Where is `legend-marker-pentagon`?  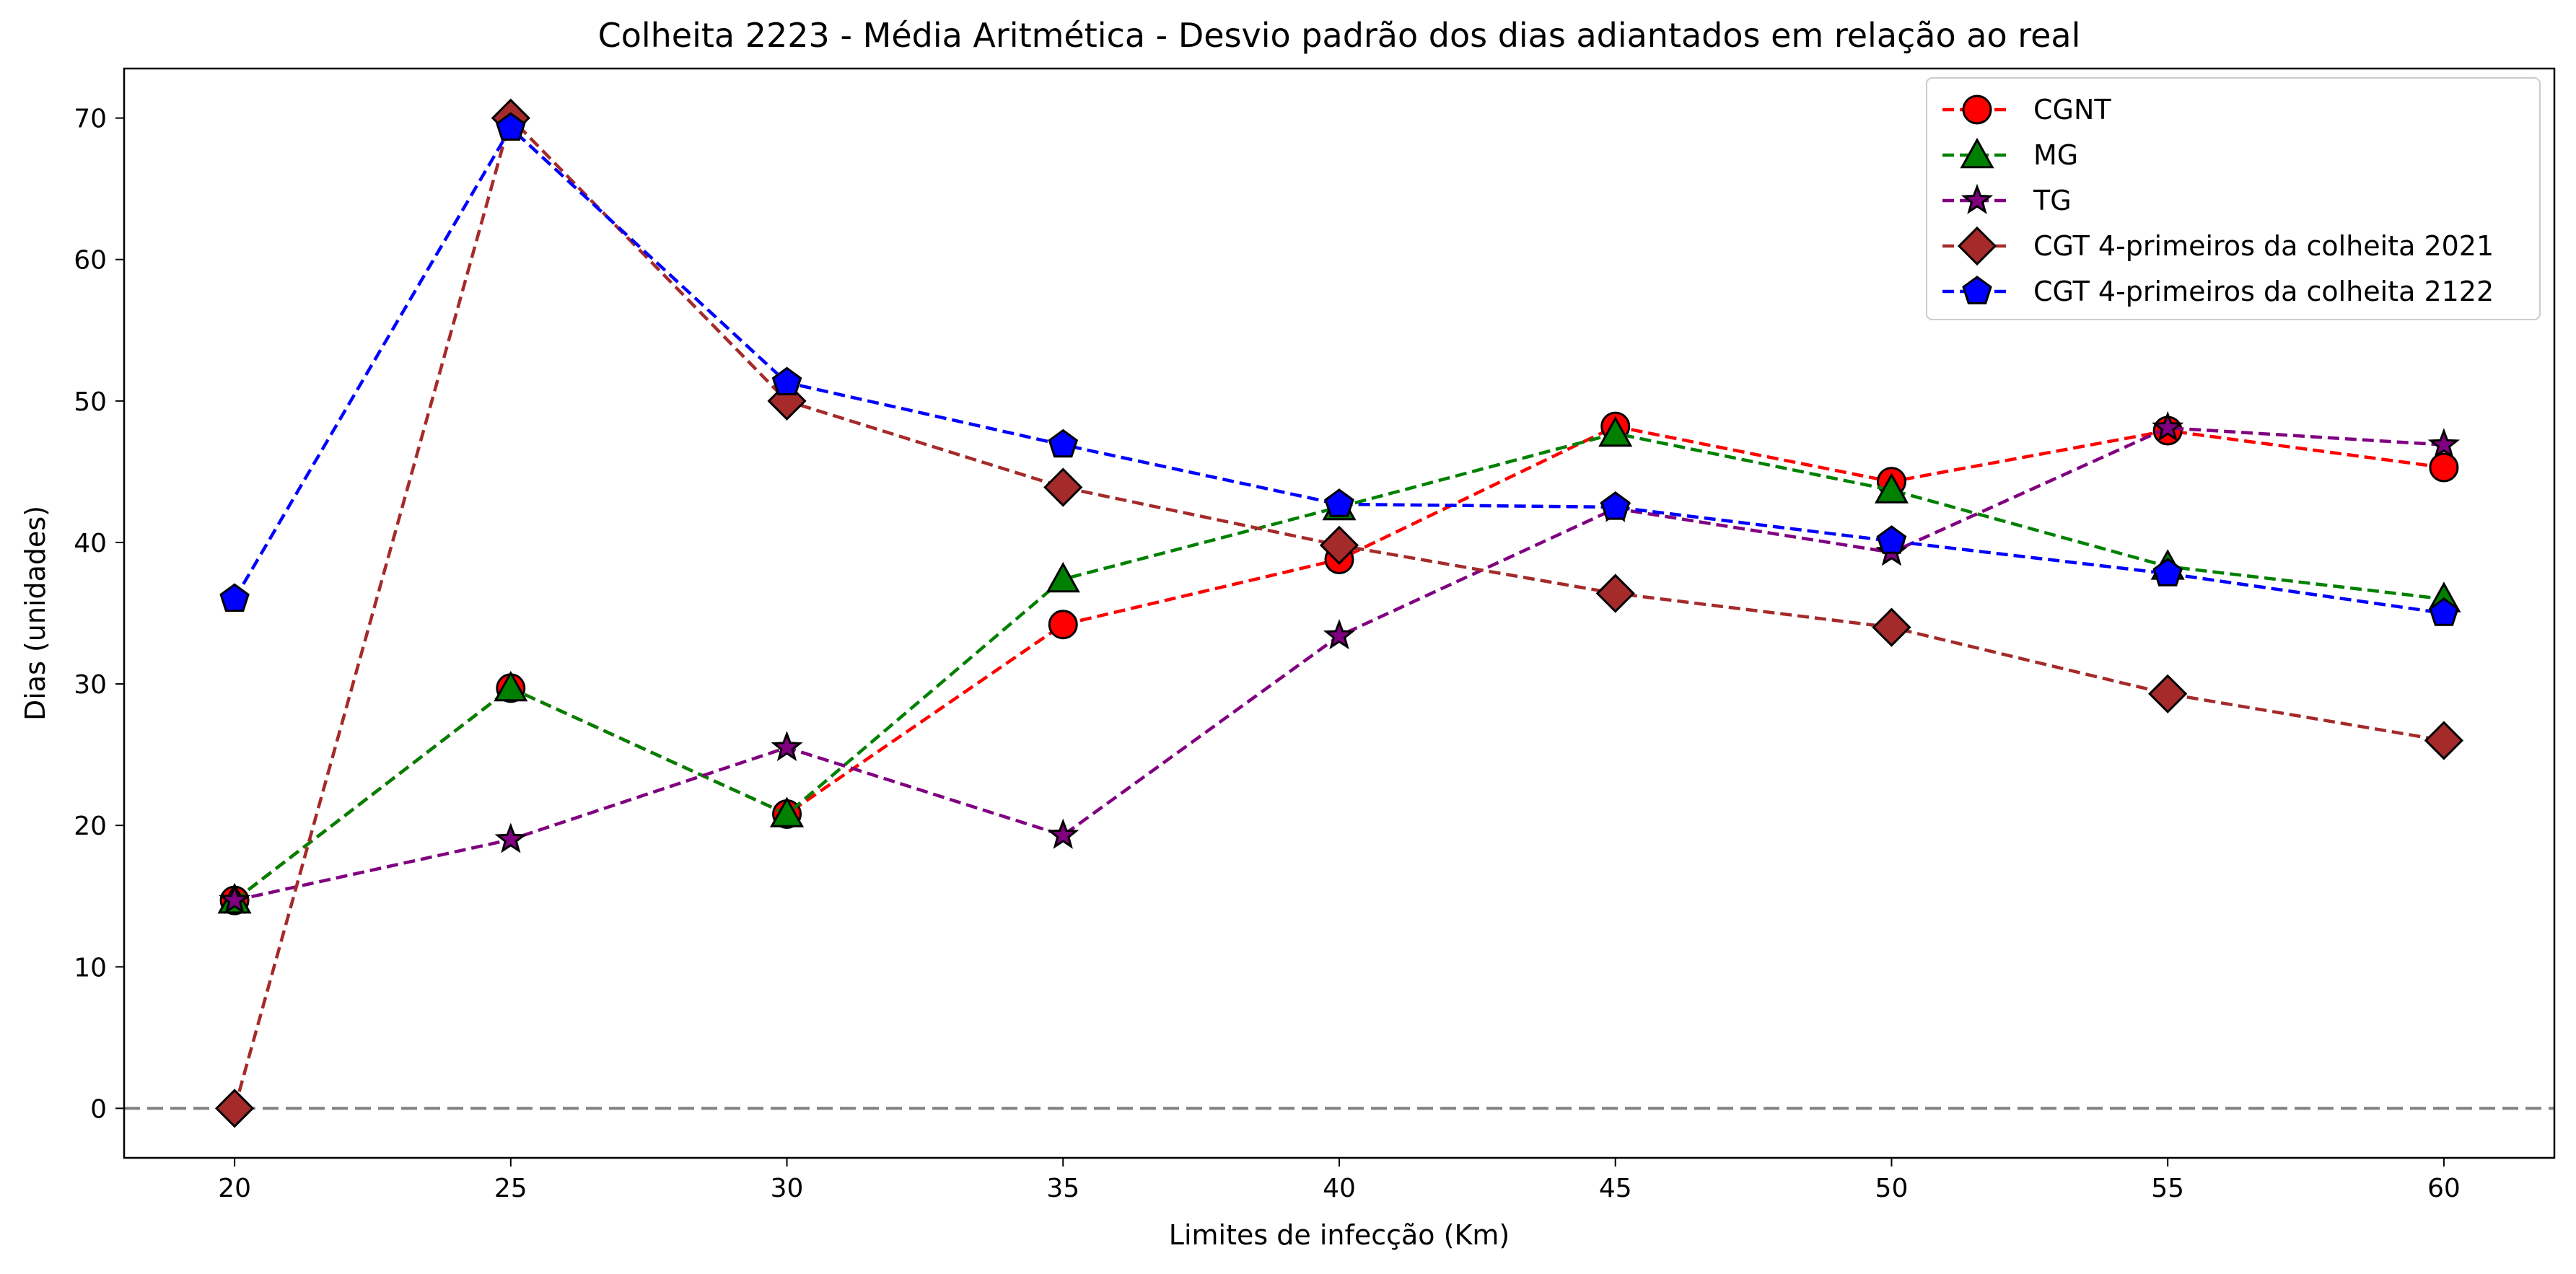 legend-marker-pentagon is located at coordinates (1977, 290).